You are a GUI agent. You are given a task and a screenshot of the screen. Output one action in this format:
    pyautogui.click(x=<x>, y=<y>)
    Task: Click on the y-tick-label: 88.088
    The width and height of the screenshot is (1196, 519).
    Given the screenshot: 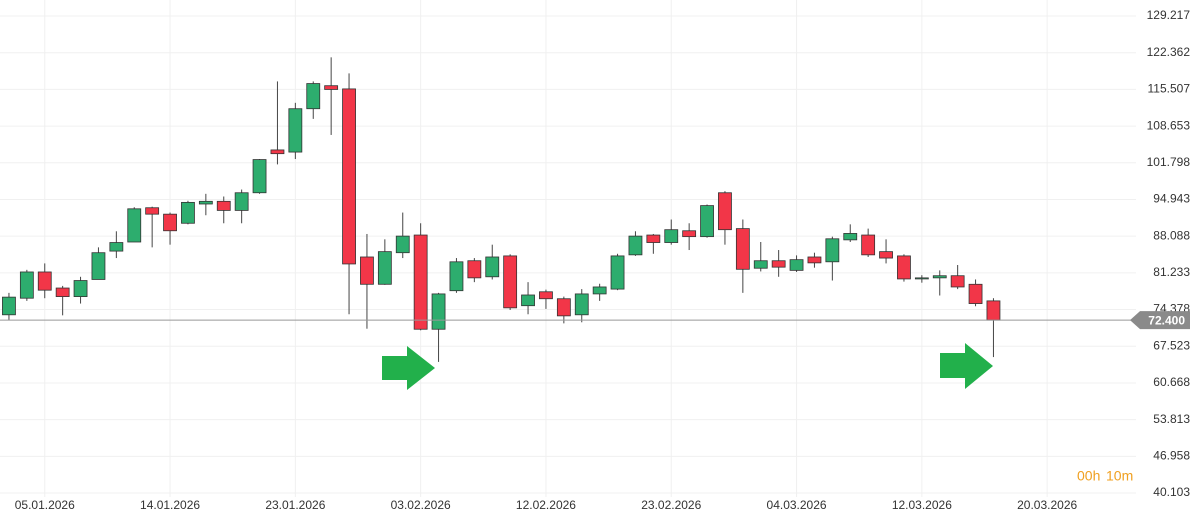 What is the action you would take?
    pyautogui.click(x=1171, y=235)
    